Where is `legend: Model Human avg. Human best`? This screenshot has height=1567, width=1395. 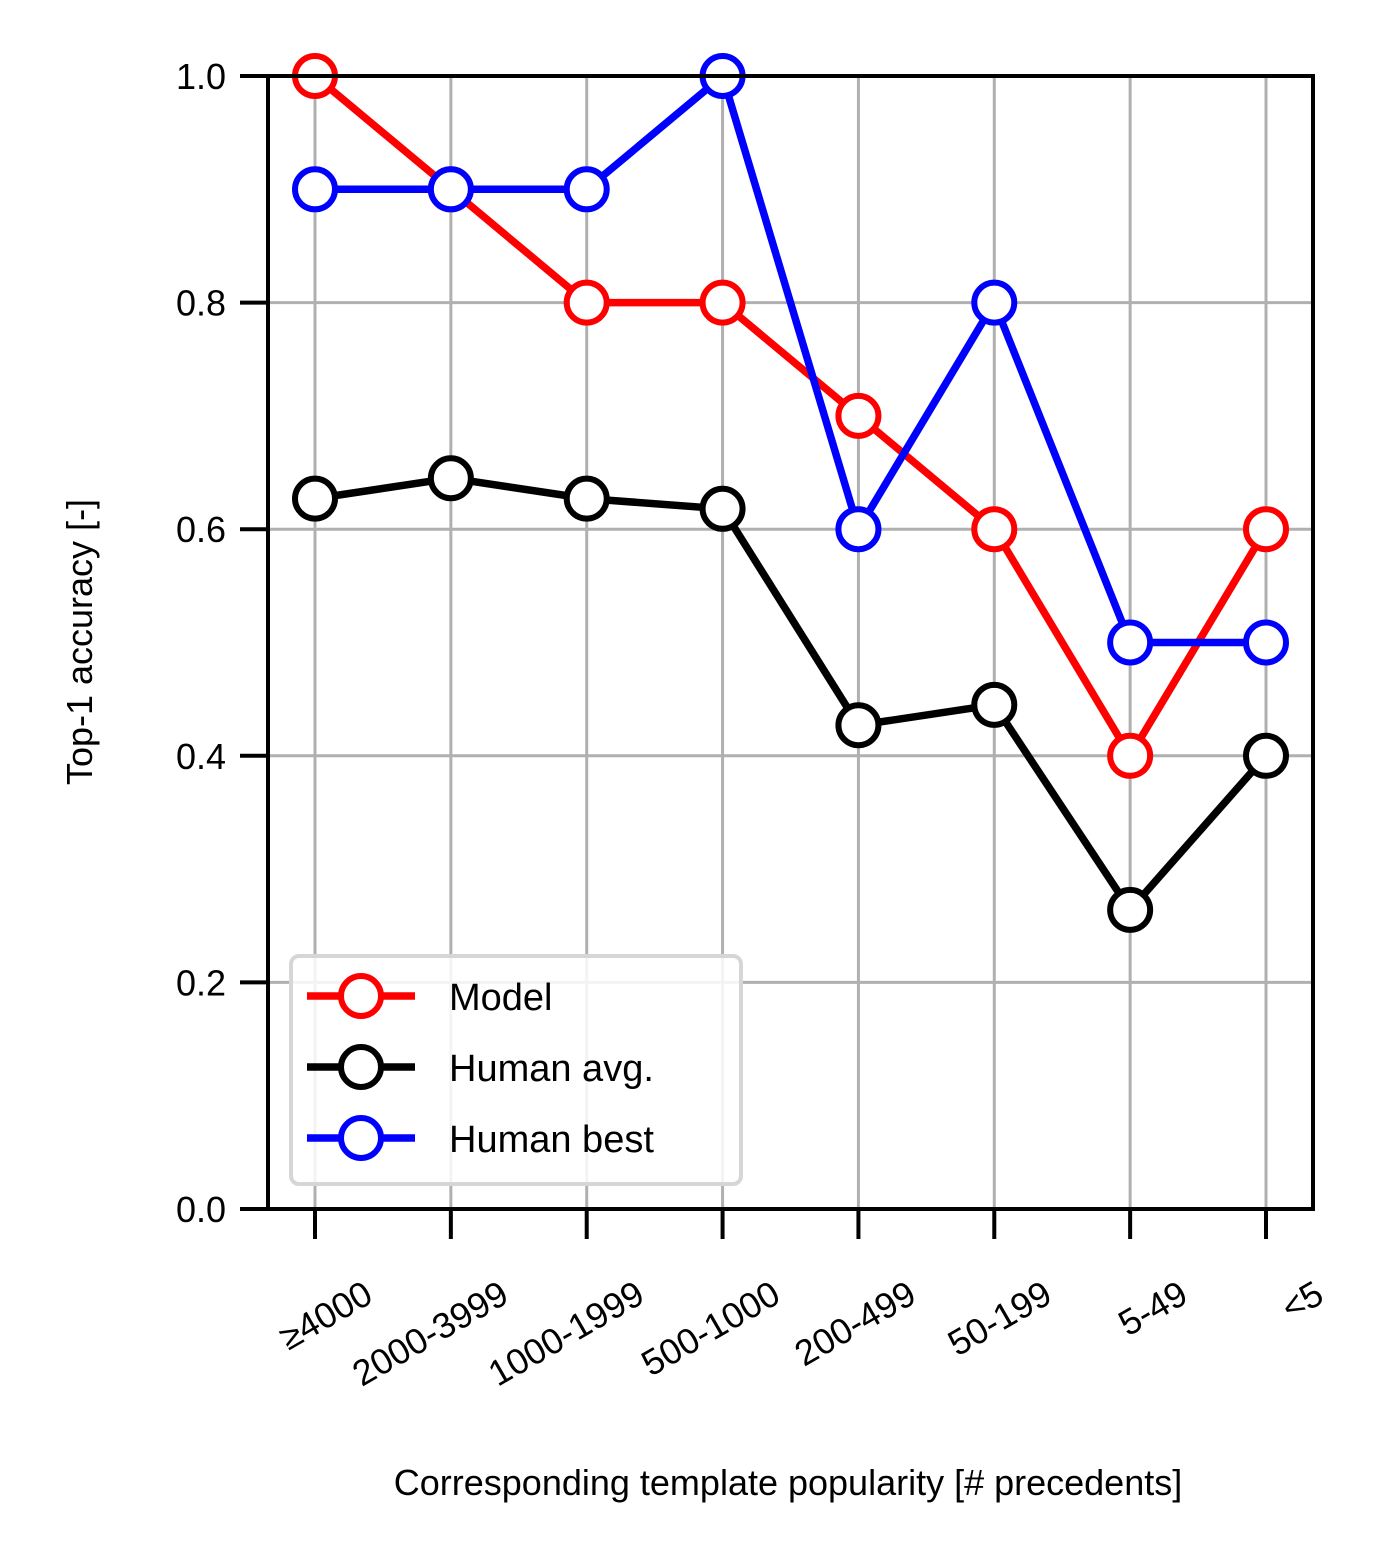
legend: Model Human avg. Human best is located at coordinates (516, 1070).